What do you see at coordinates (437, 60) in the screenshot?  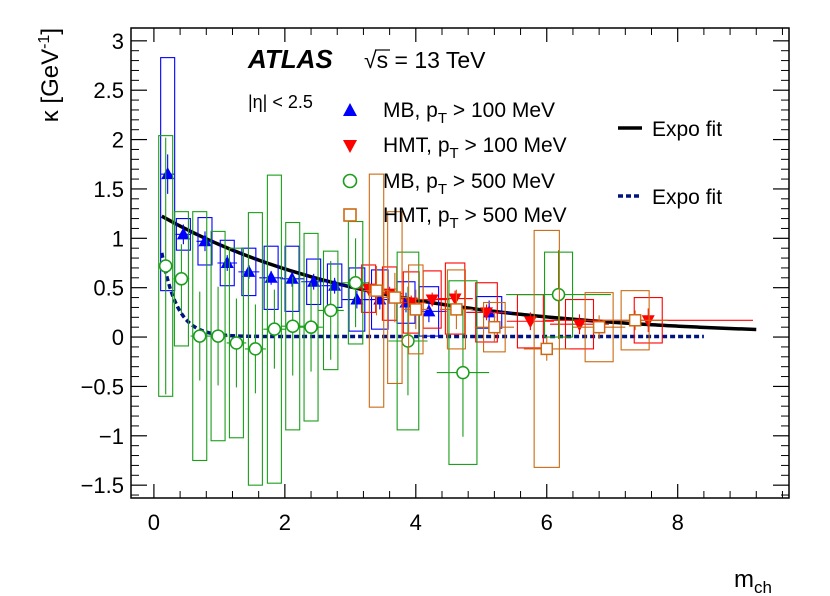 I see `energy-label-value: = 13 TeV` at bounding box center [437, 60].